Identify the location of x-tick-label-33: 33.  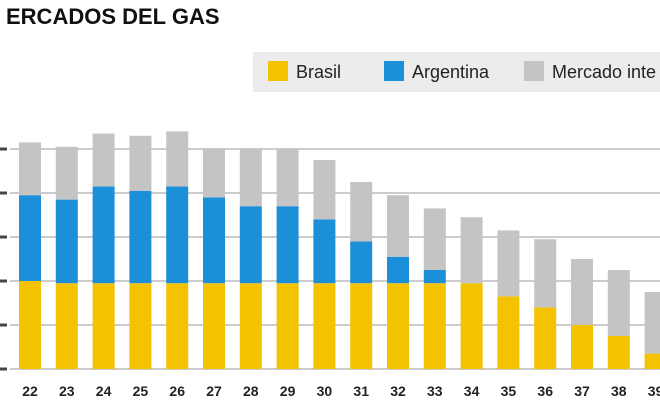
(435, 391).